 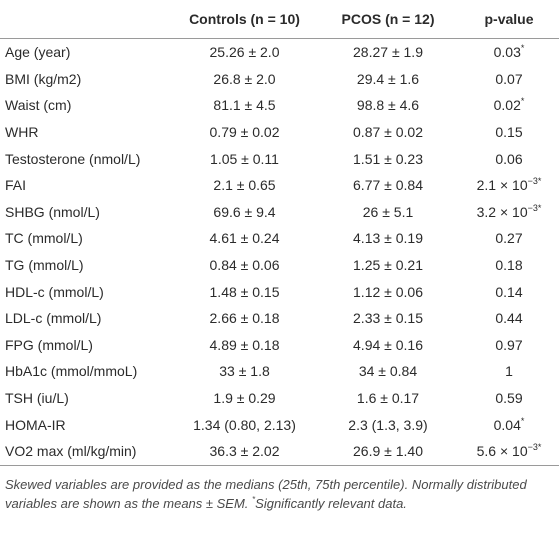 I want to click on row-label: LDL-c (mmol/L), so click(x=53, y=318).